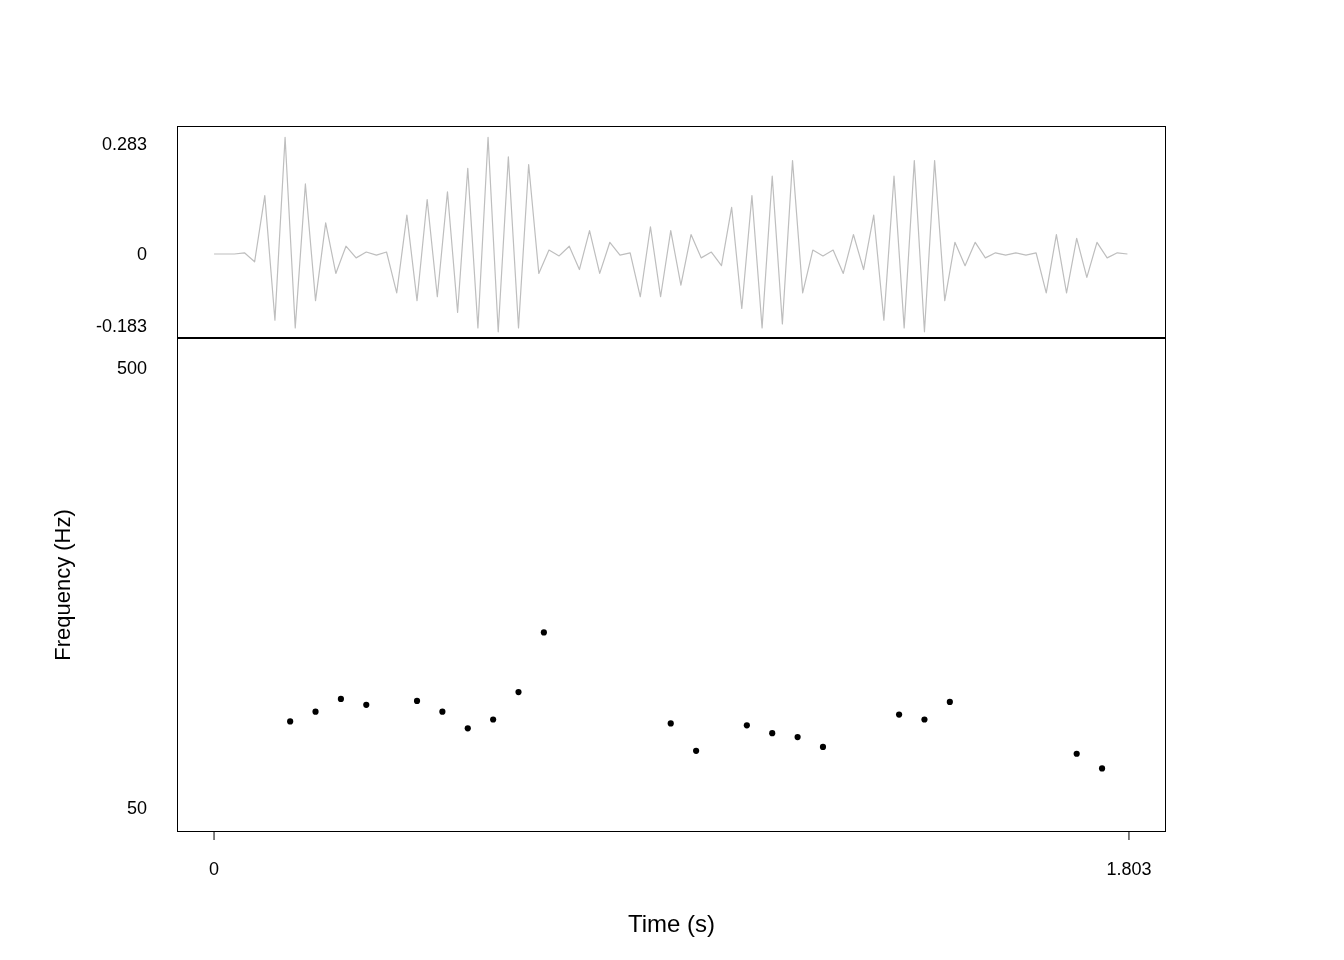 This screenshot has width=1344, height=960. Describe the element at coordinates (62, 585) in the screenshot. I see `y-axis-title: Frequency (Hz)` at that location.